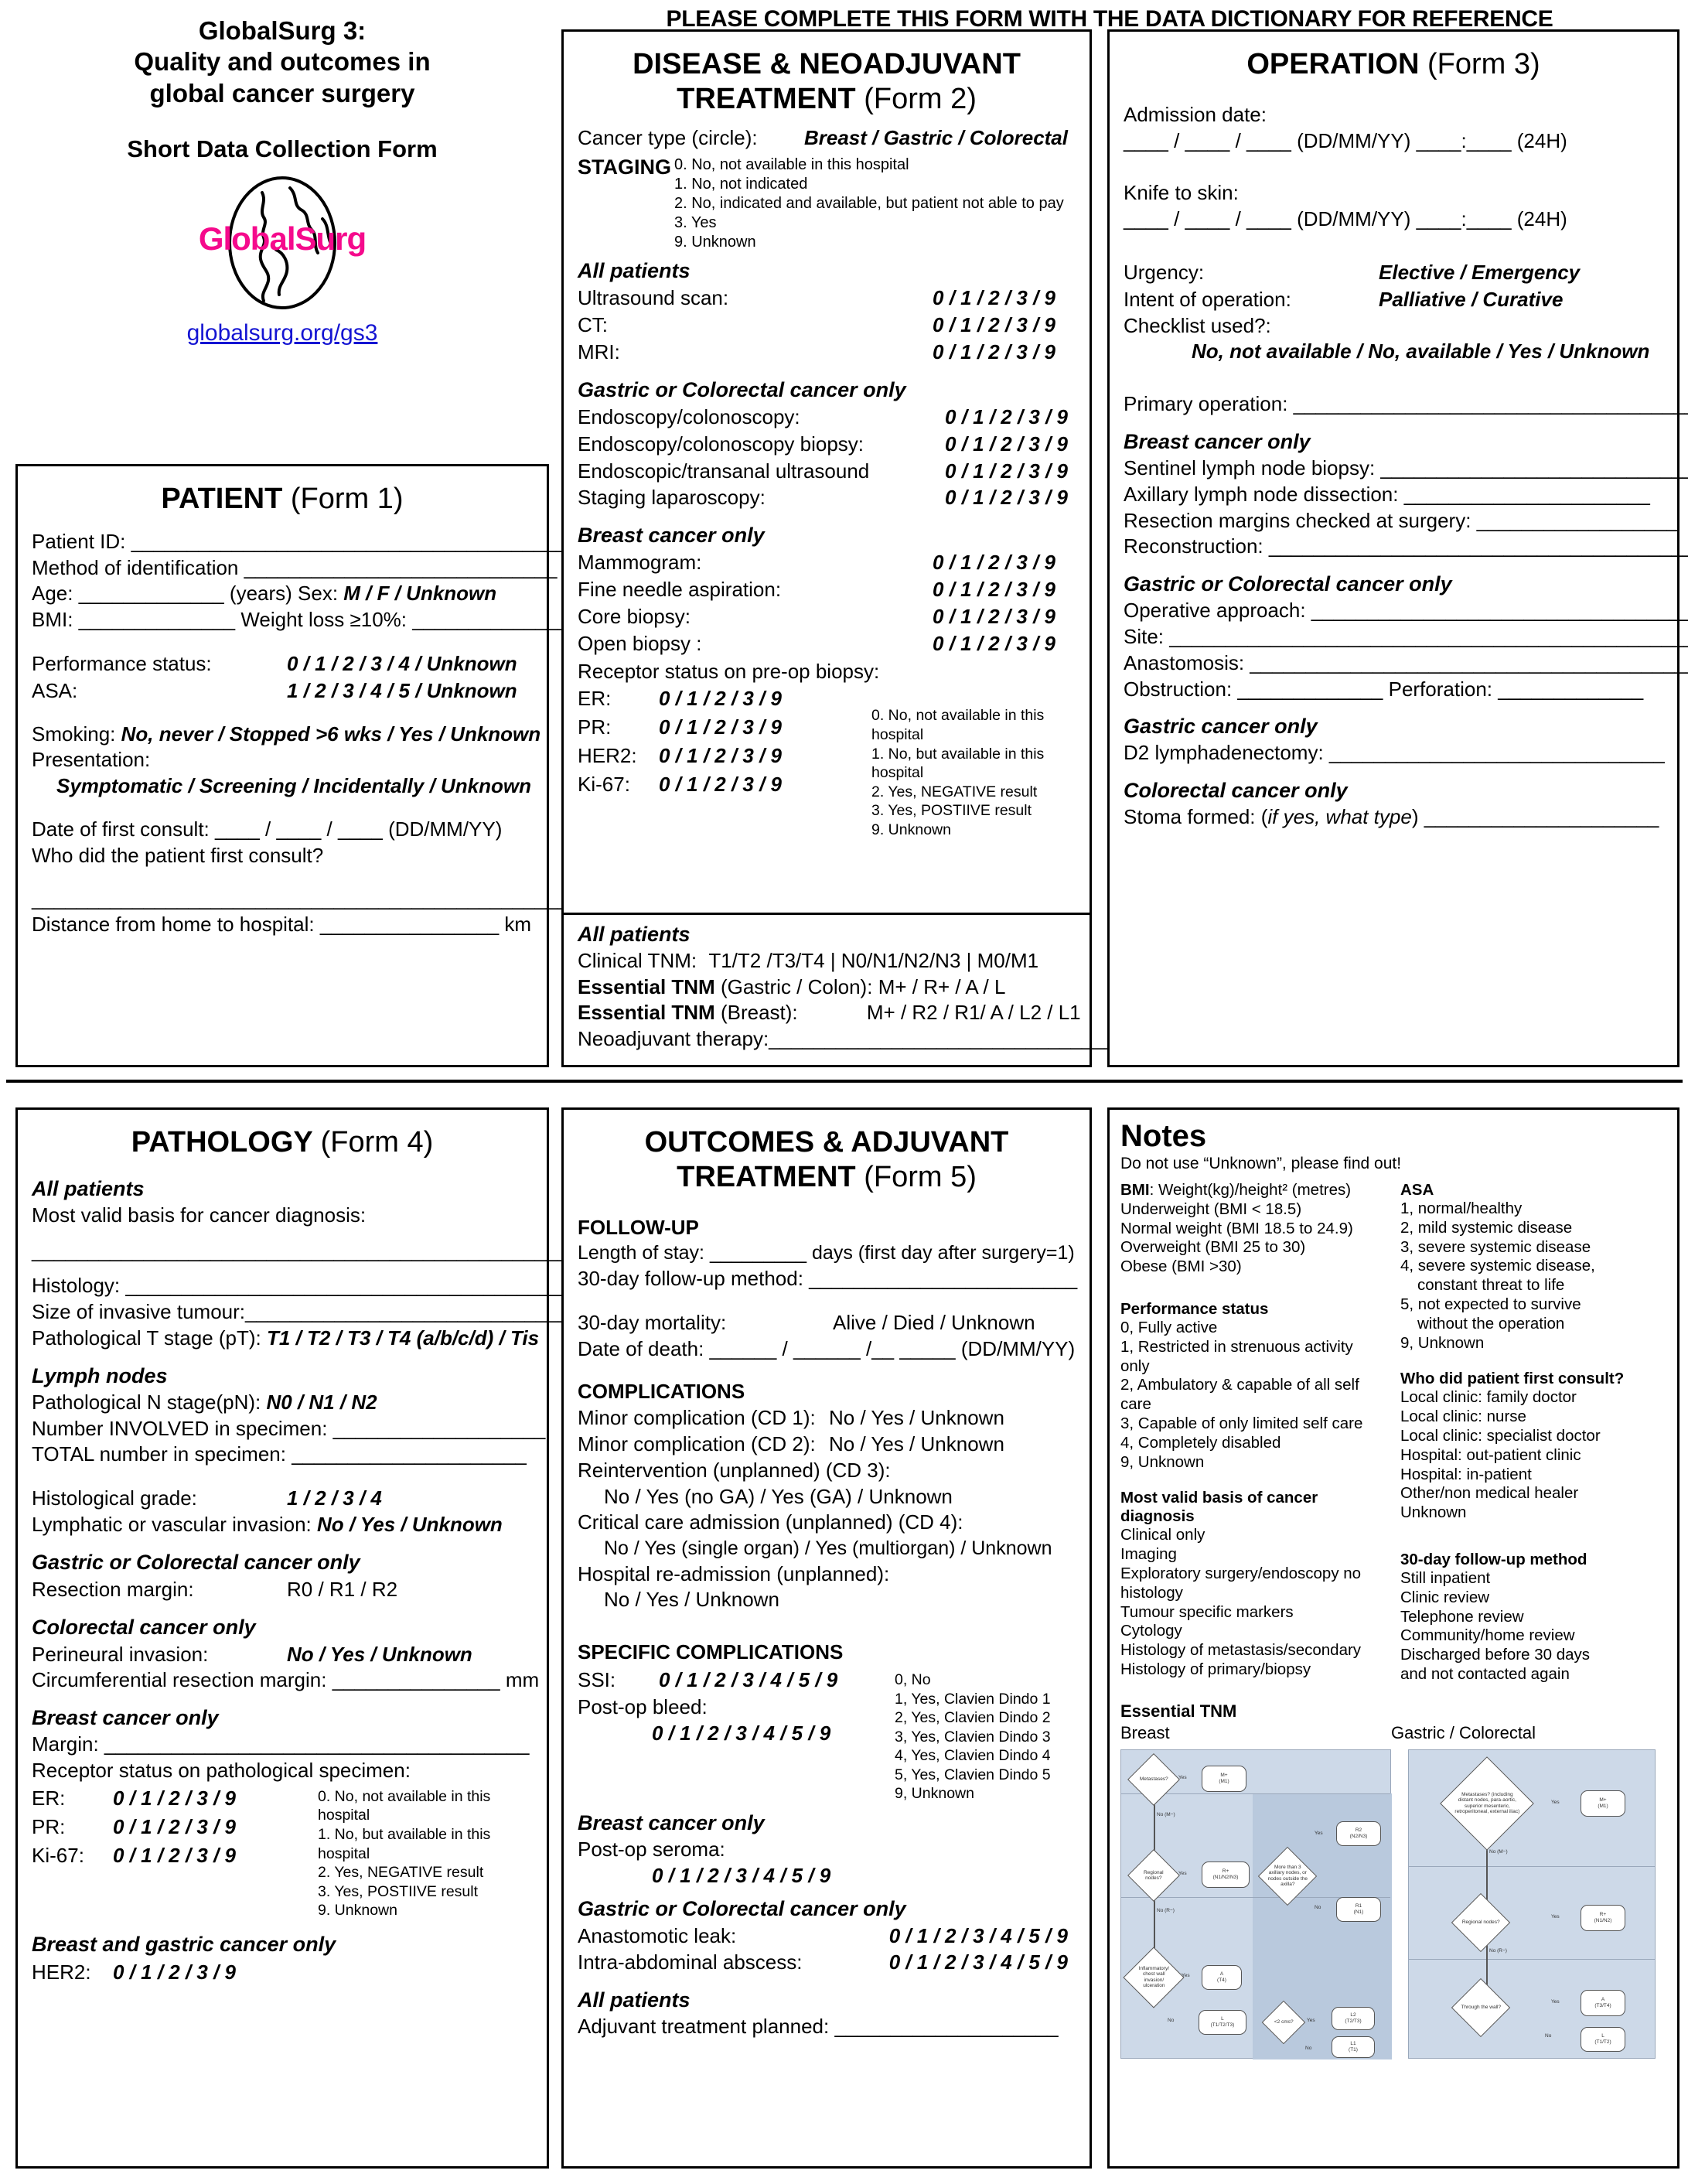  I want to click on anastomotic-leak-options: 0 / 1 / 2 / 3 / 4 / 5 / 9, so click(978, 1935).